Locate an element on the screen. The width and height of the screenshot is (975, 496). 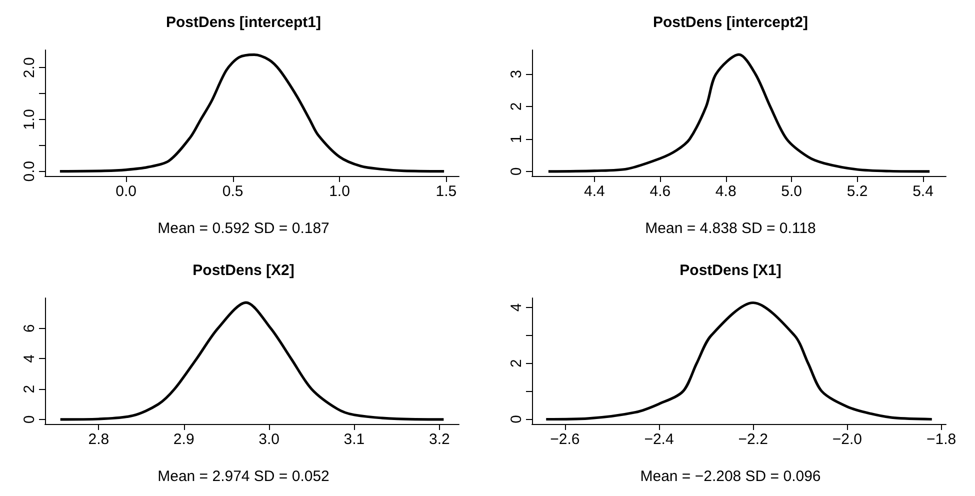
x-tick-label: −2.2 is located at coordinates (753, 439).